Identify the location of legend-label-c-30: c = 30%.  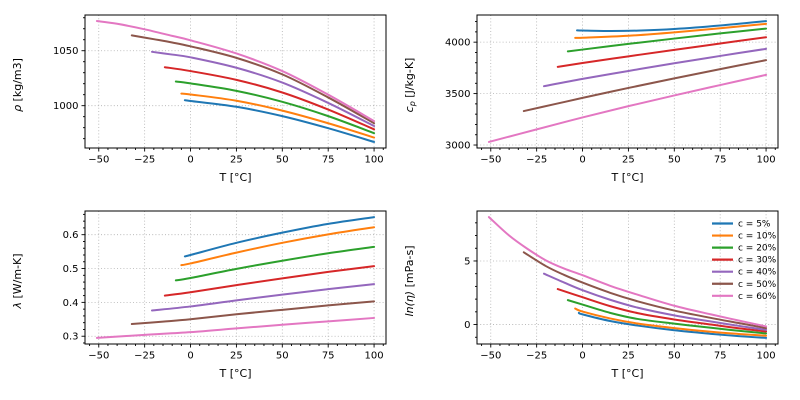
(757, 261).